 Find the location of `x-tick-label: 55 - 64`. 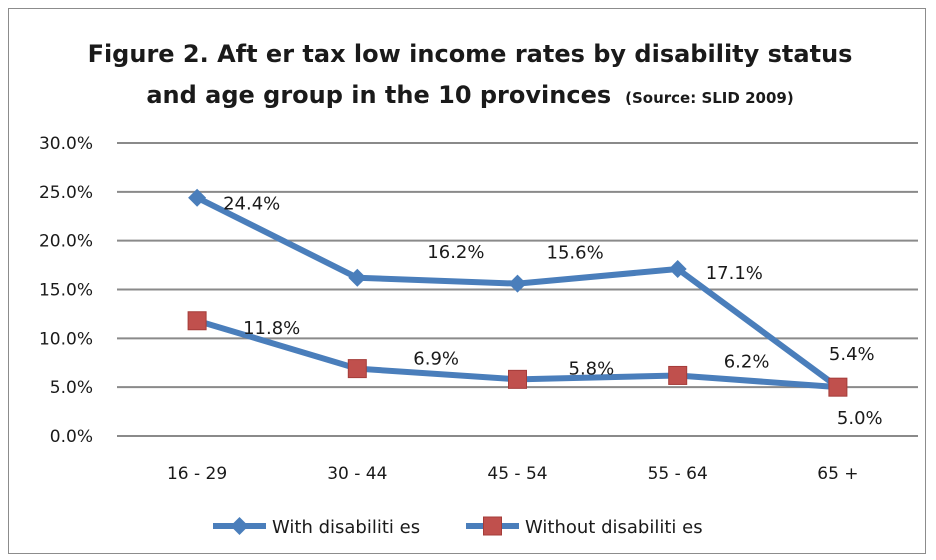

x-tick-label: 55 - 64 is located at coordinates (678, 474).